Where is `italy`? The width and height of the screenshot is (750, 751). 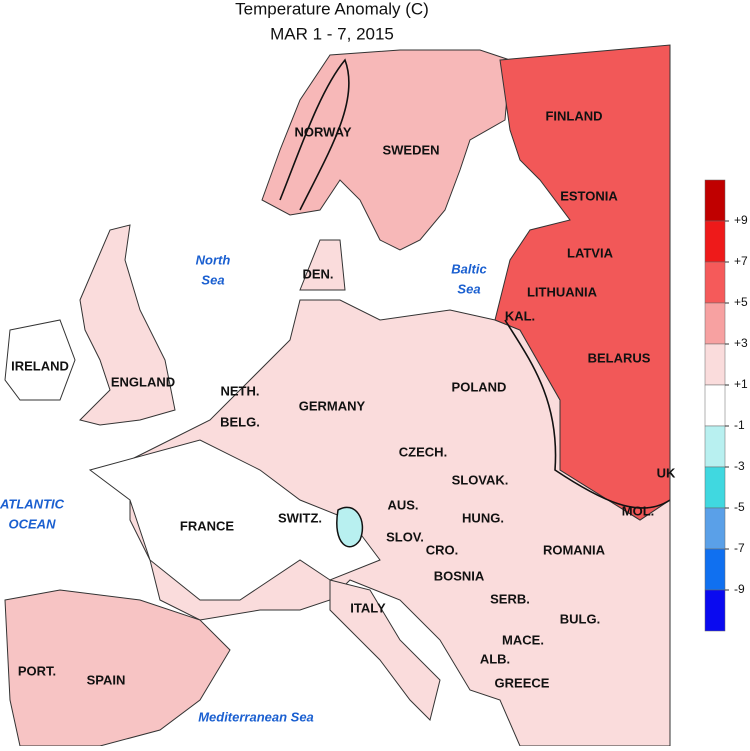 italy is located at coordinates (385, 650).